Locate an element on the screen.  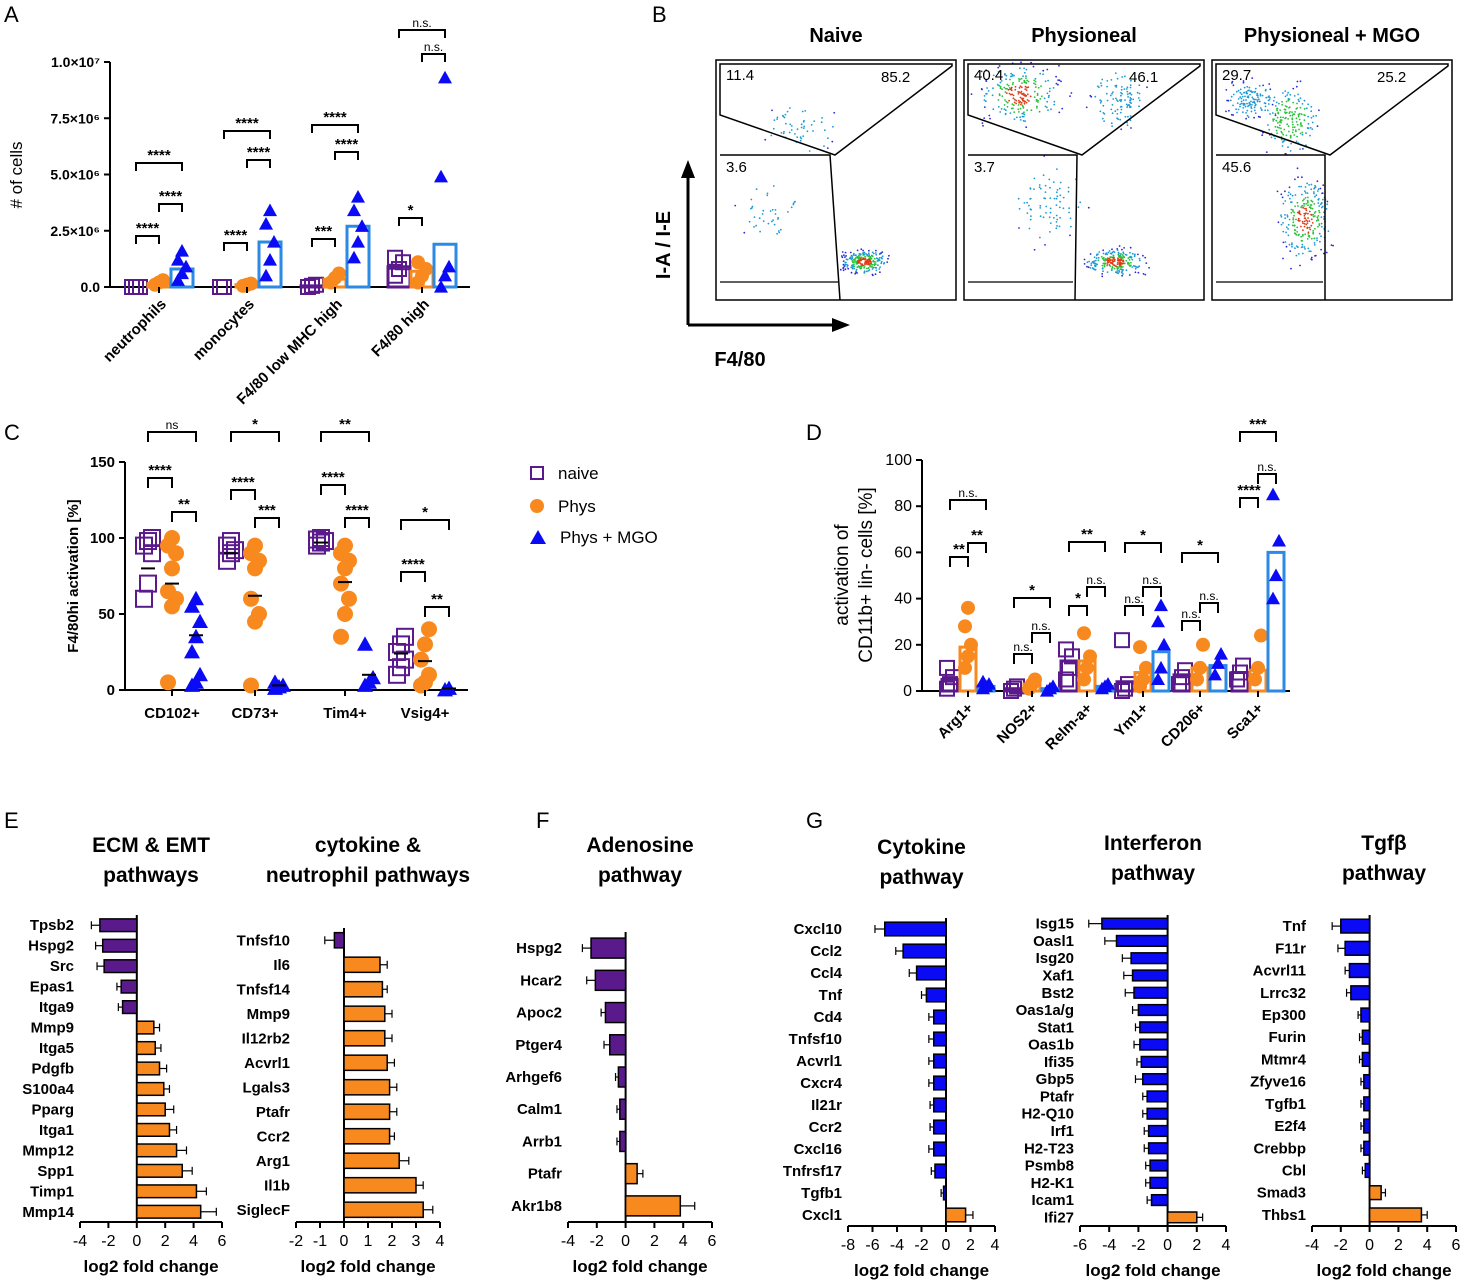
y-tick-label: 20 is located at coordinates (903, 645).